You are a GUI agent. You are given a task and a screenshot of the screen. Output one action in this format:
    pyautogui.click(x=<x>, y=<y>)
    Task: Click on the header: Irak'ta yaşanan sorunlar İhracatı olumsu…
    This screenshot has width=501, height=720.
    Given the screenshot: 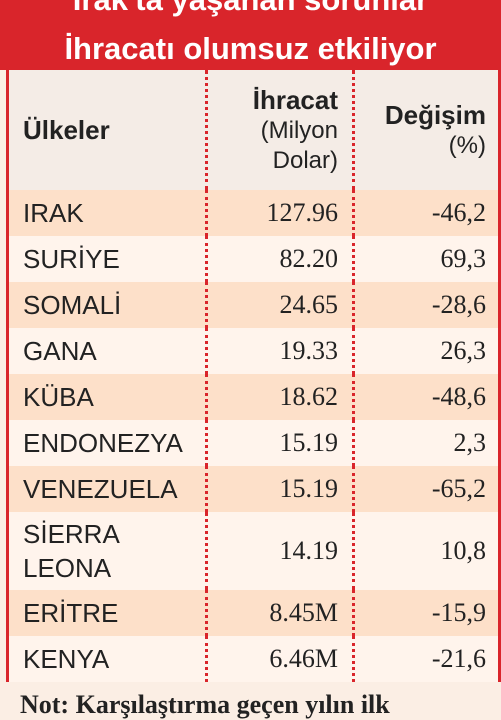 What is the action you would take?
    pyautogui.click(x=250, y=35)
    